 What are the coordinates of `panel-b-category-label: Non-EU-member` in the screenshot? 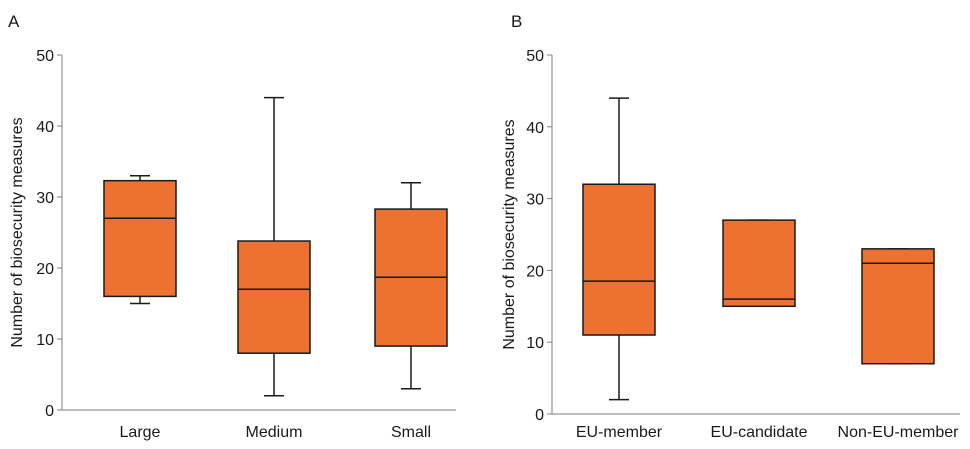 It's located at (899, 432).